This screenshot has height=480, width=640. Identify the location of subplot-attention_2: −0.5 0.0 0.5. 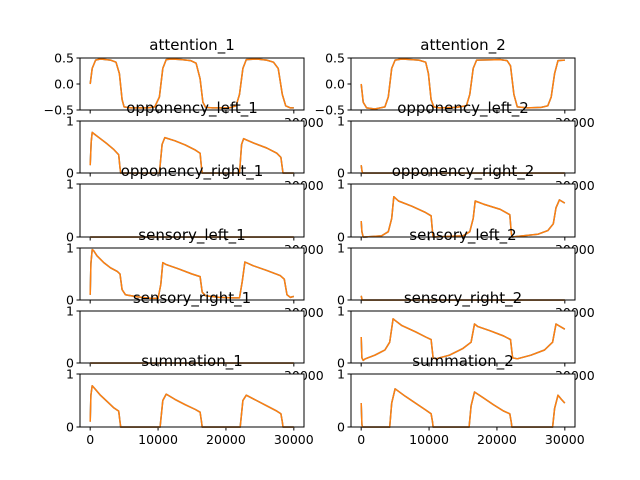
(445, 84).